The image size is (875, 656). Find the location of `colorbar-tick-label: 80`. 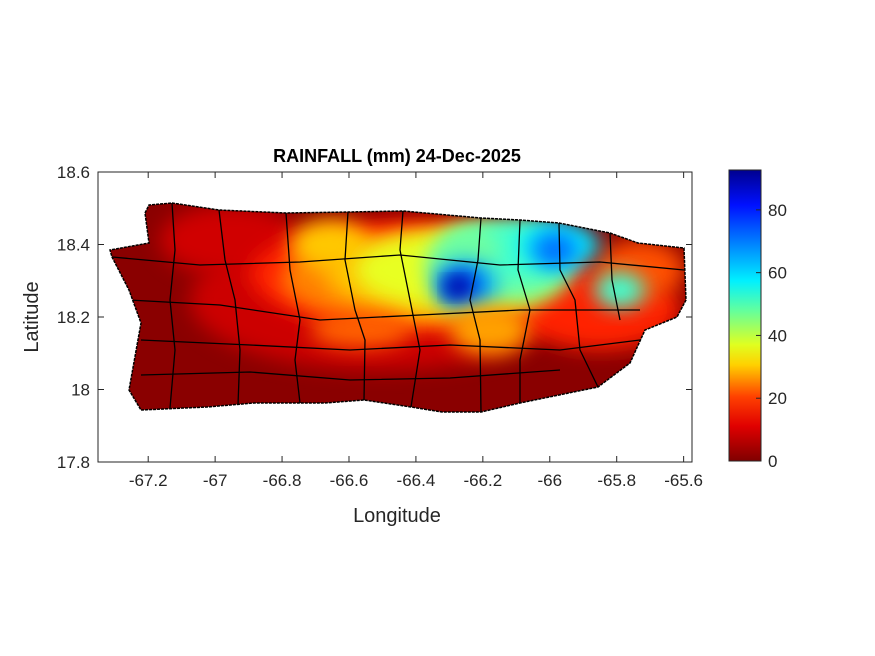

colorbar-tick-label: 80 is located at coordinates (777, 210).